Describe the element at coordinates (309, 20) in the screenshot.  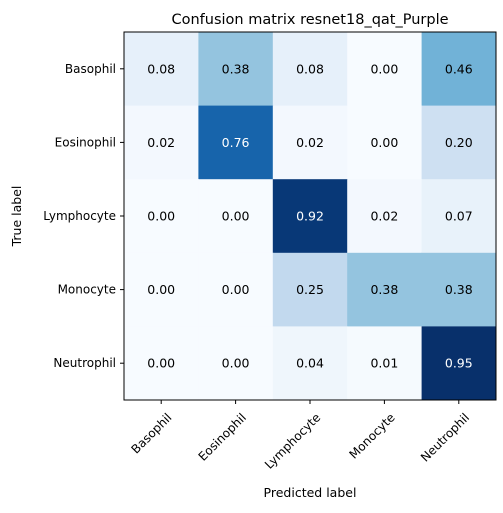
I see `chart-title: Confusion matrix resnet18_qat_Purple` at that location.